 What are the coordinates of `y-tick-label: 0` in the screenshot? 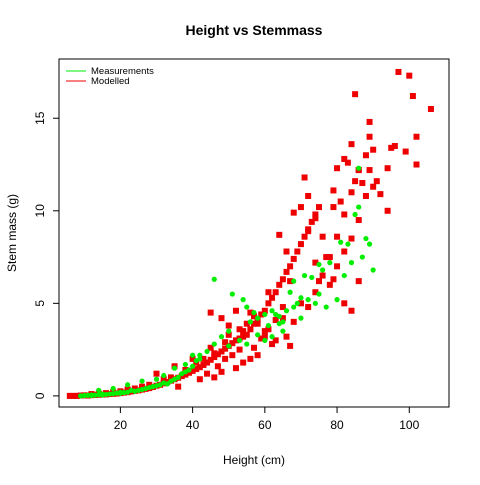 It's located at (40, 395).